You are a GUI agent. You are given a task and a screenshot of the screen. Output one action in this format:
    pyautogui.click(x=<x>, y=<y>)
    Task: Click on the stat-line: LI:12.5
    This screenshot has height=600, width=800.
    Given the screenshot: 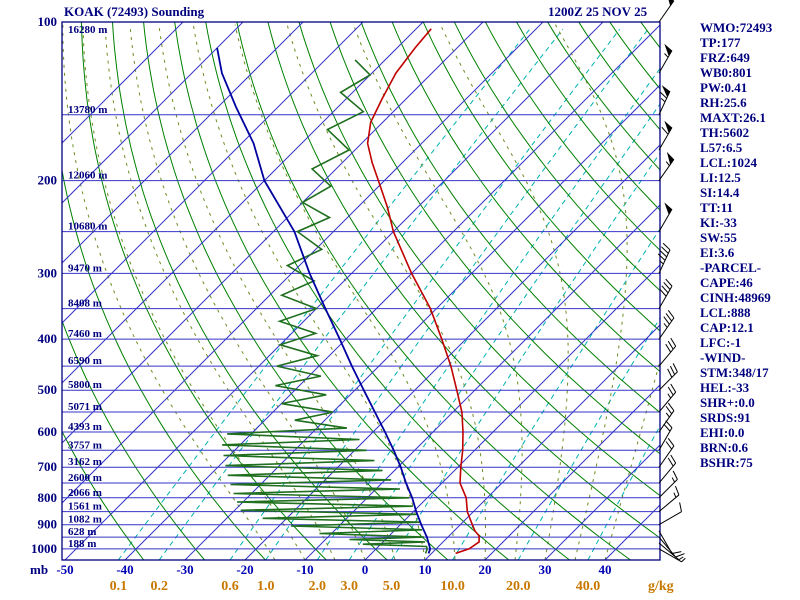 What is the action you would take?
    pyautogui.click(x=720, y=177)
    